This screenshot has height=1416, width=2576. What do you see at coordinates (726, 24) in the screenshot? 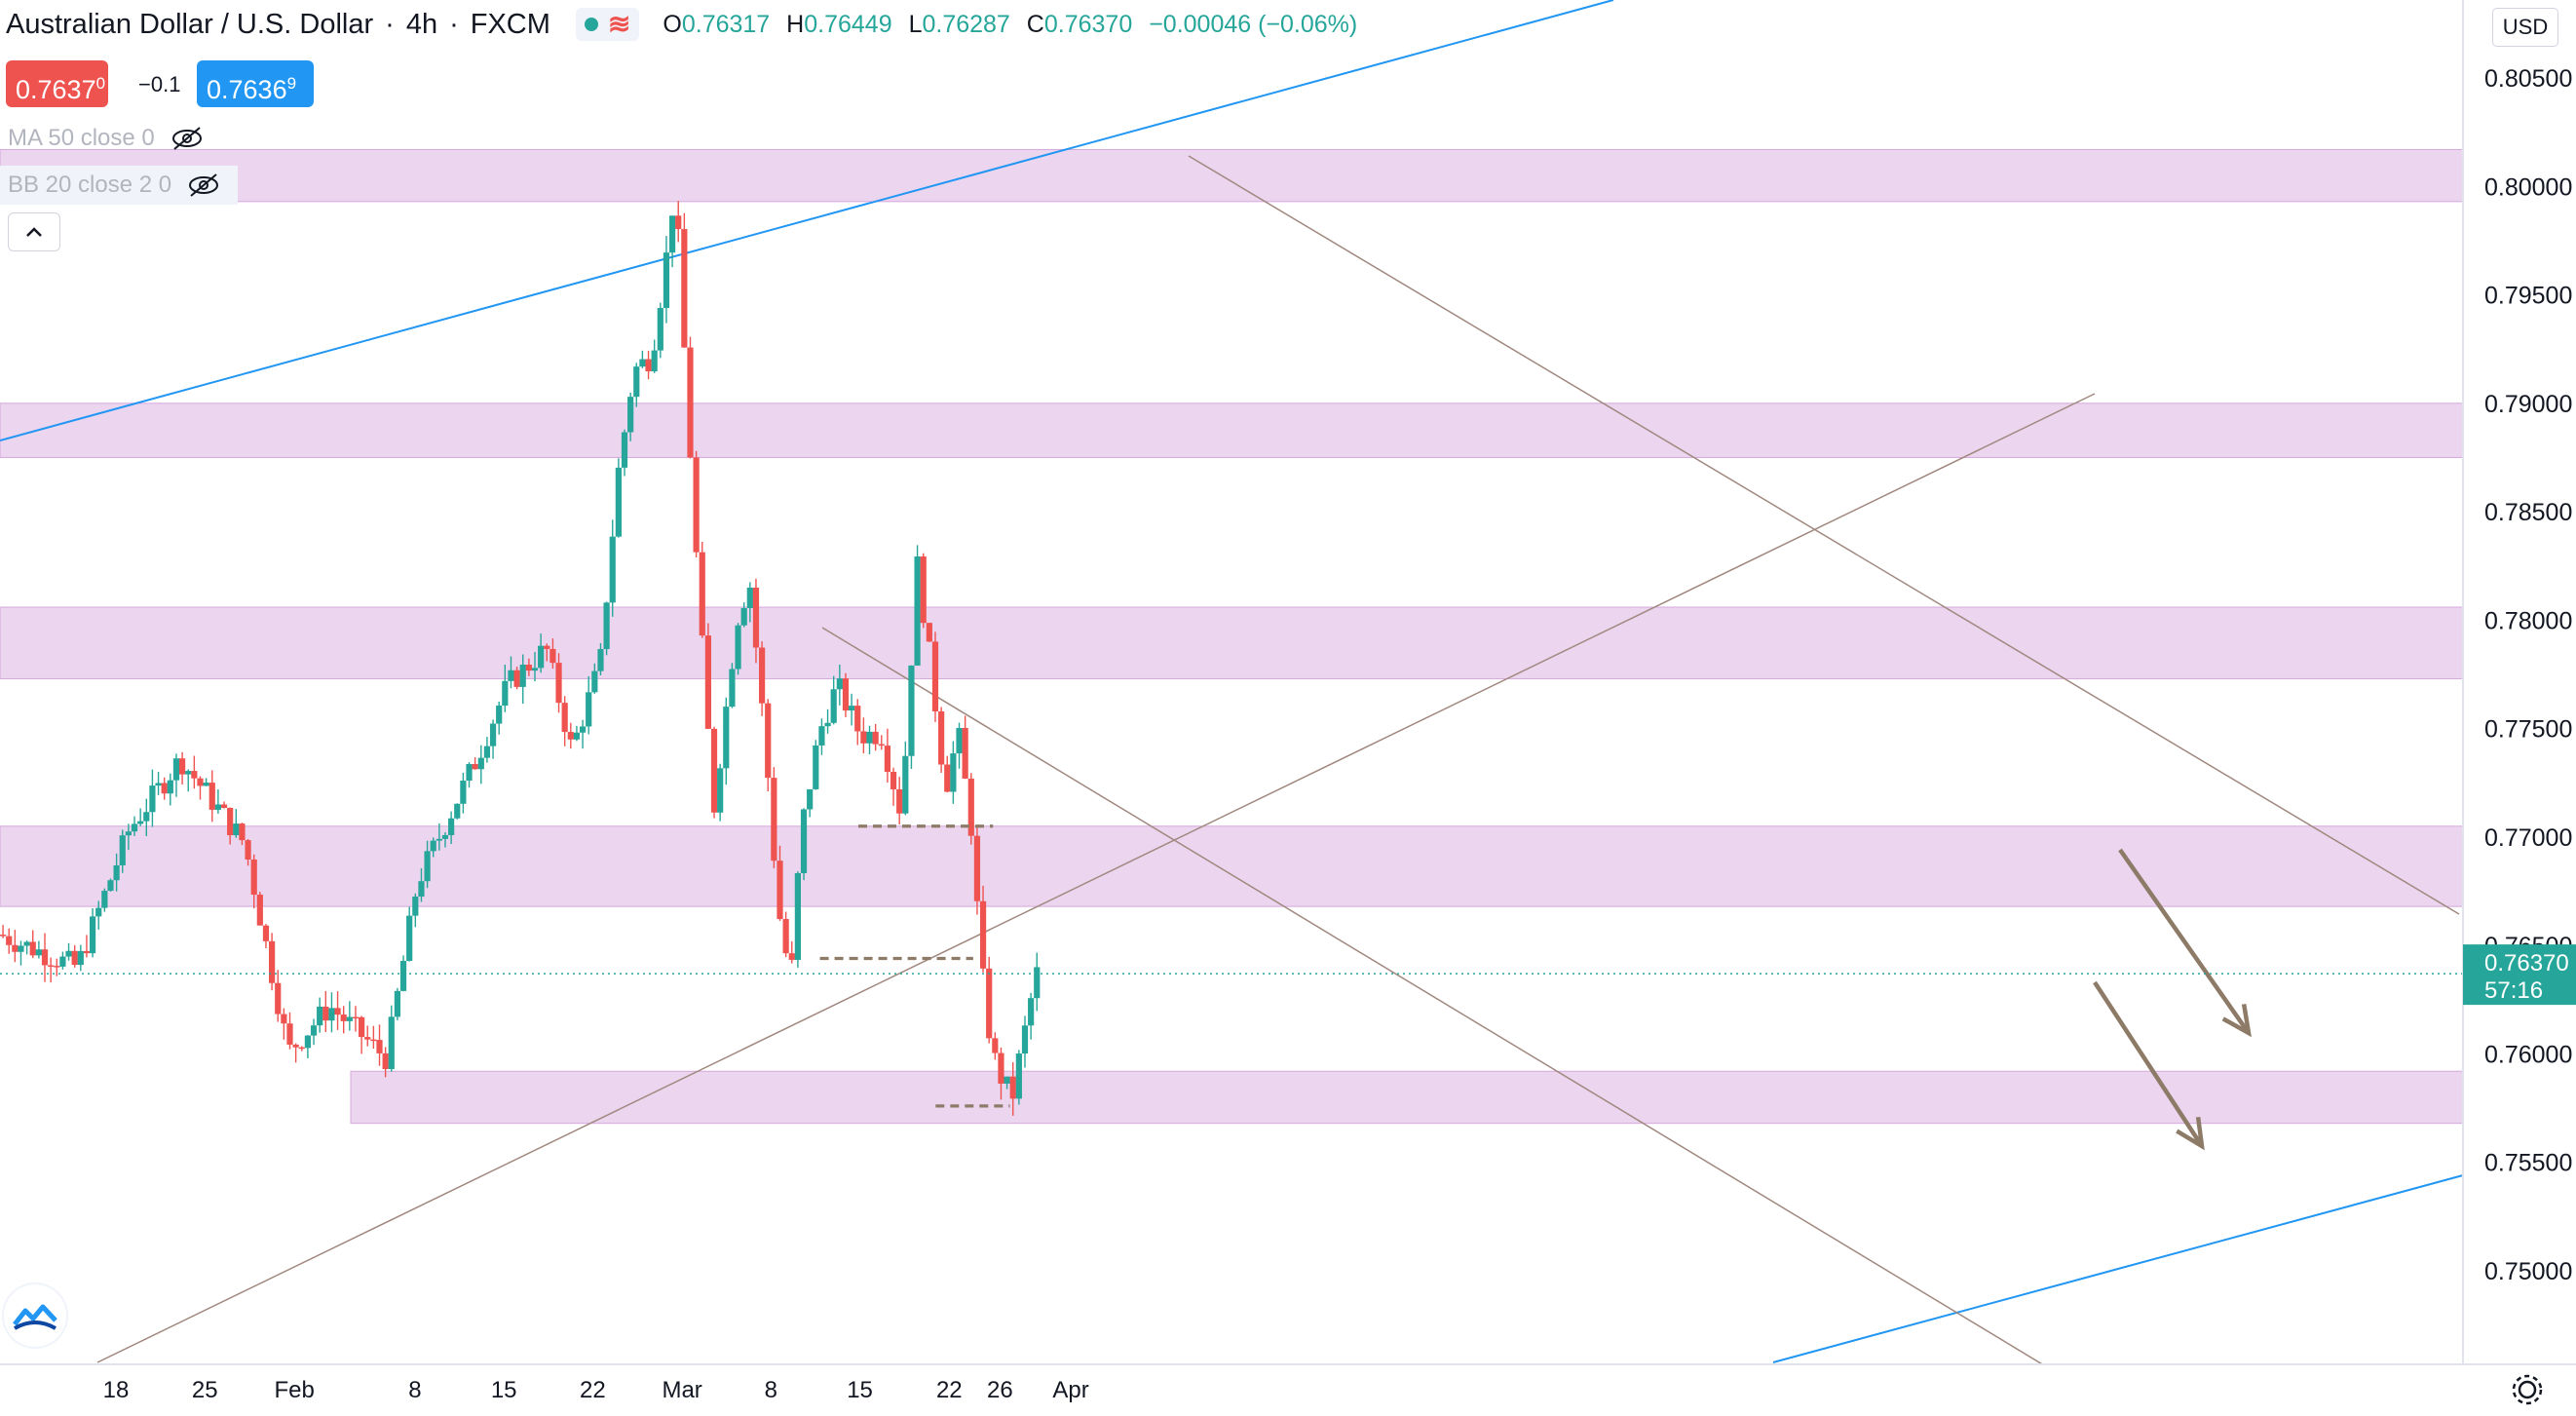
I see `open-value: 0.76317` at bounding box center [726, 24].